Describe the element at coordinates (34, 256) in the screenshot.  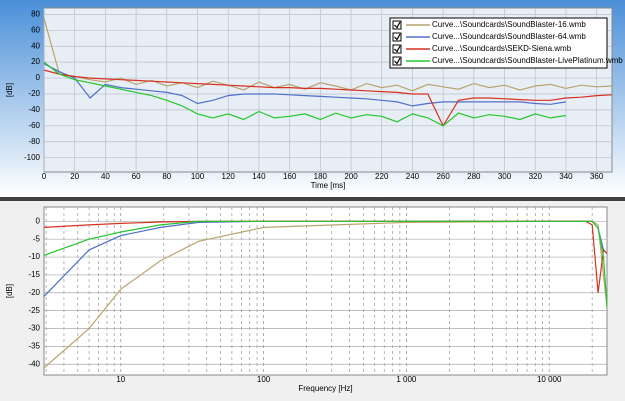
I see `y-tick-label: -10` at that location.